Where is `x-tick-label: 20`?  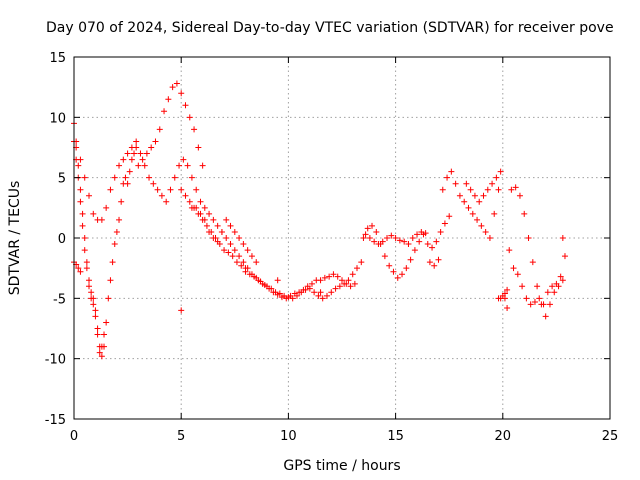
x-tick-label: 20 is located at coordinates (503, 436).